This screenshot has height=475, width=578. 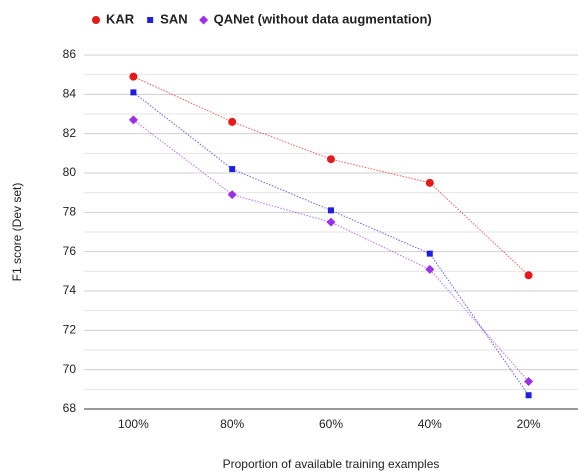 I want to click on y-tick-label: 68, so click(x=70, y=408).